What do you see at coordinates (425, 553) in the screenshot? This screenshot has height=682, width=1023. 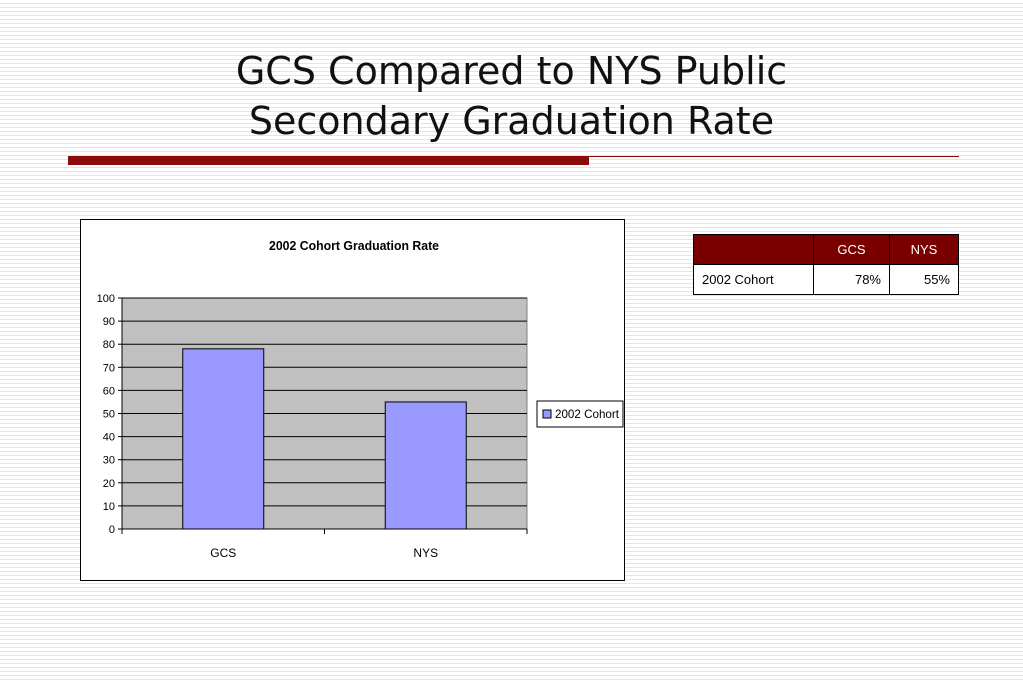 I see `x-tick-label: NYS` at bounding box center [425, 553].